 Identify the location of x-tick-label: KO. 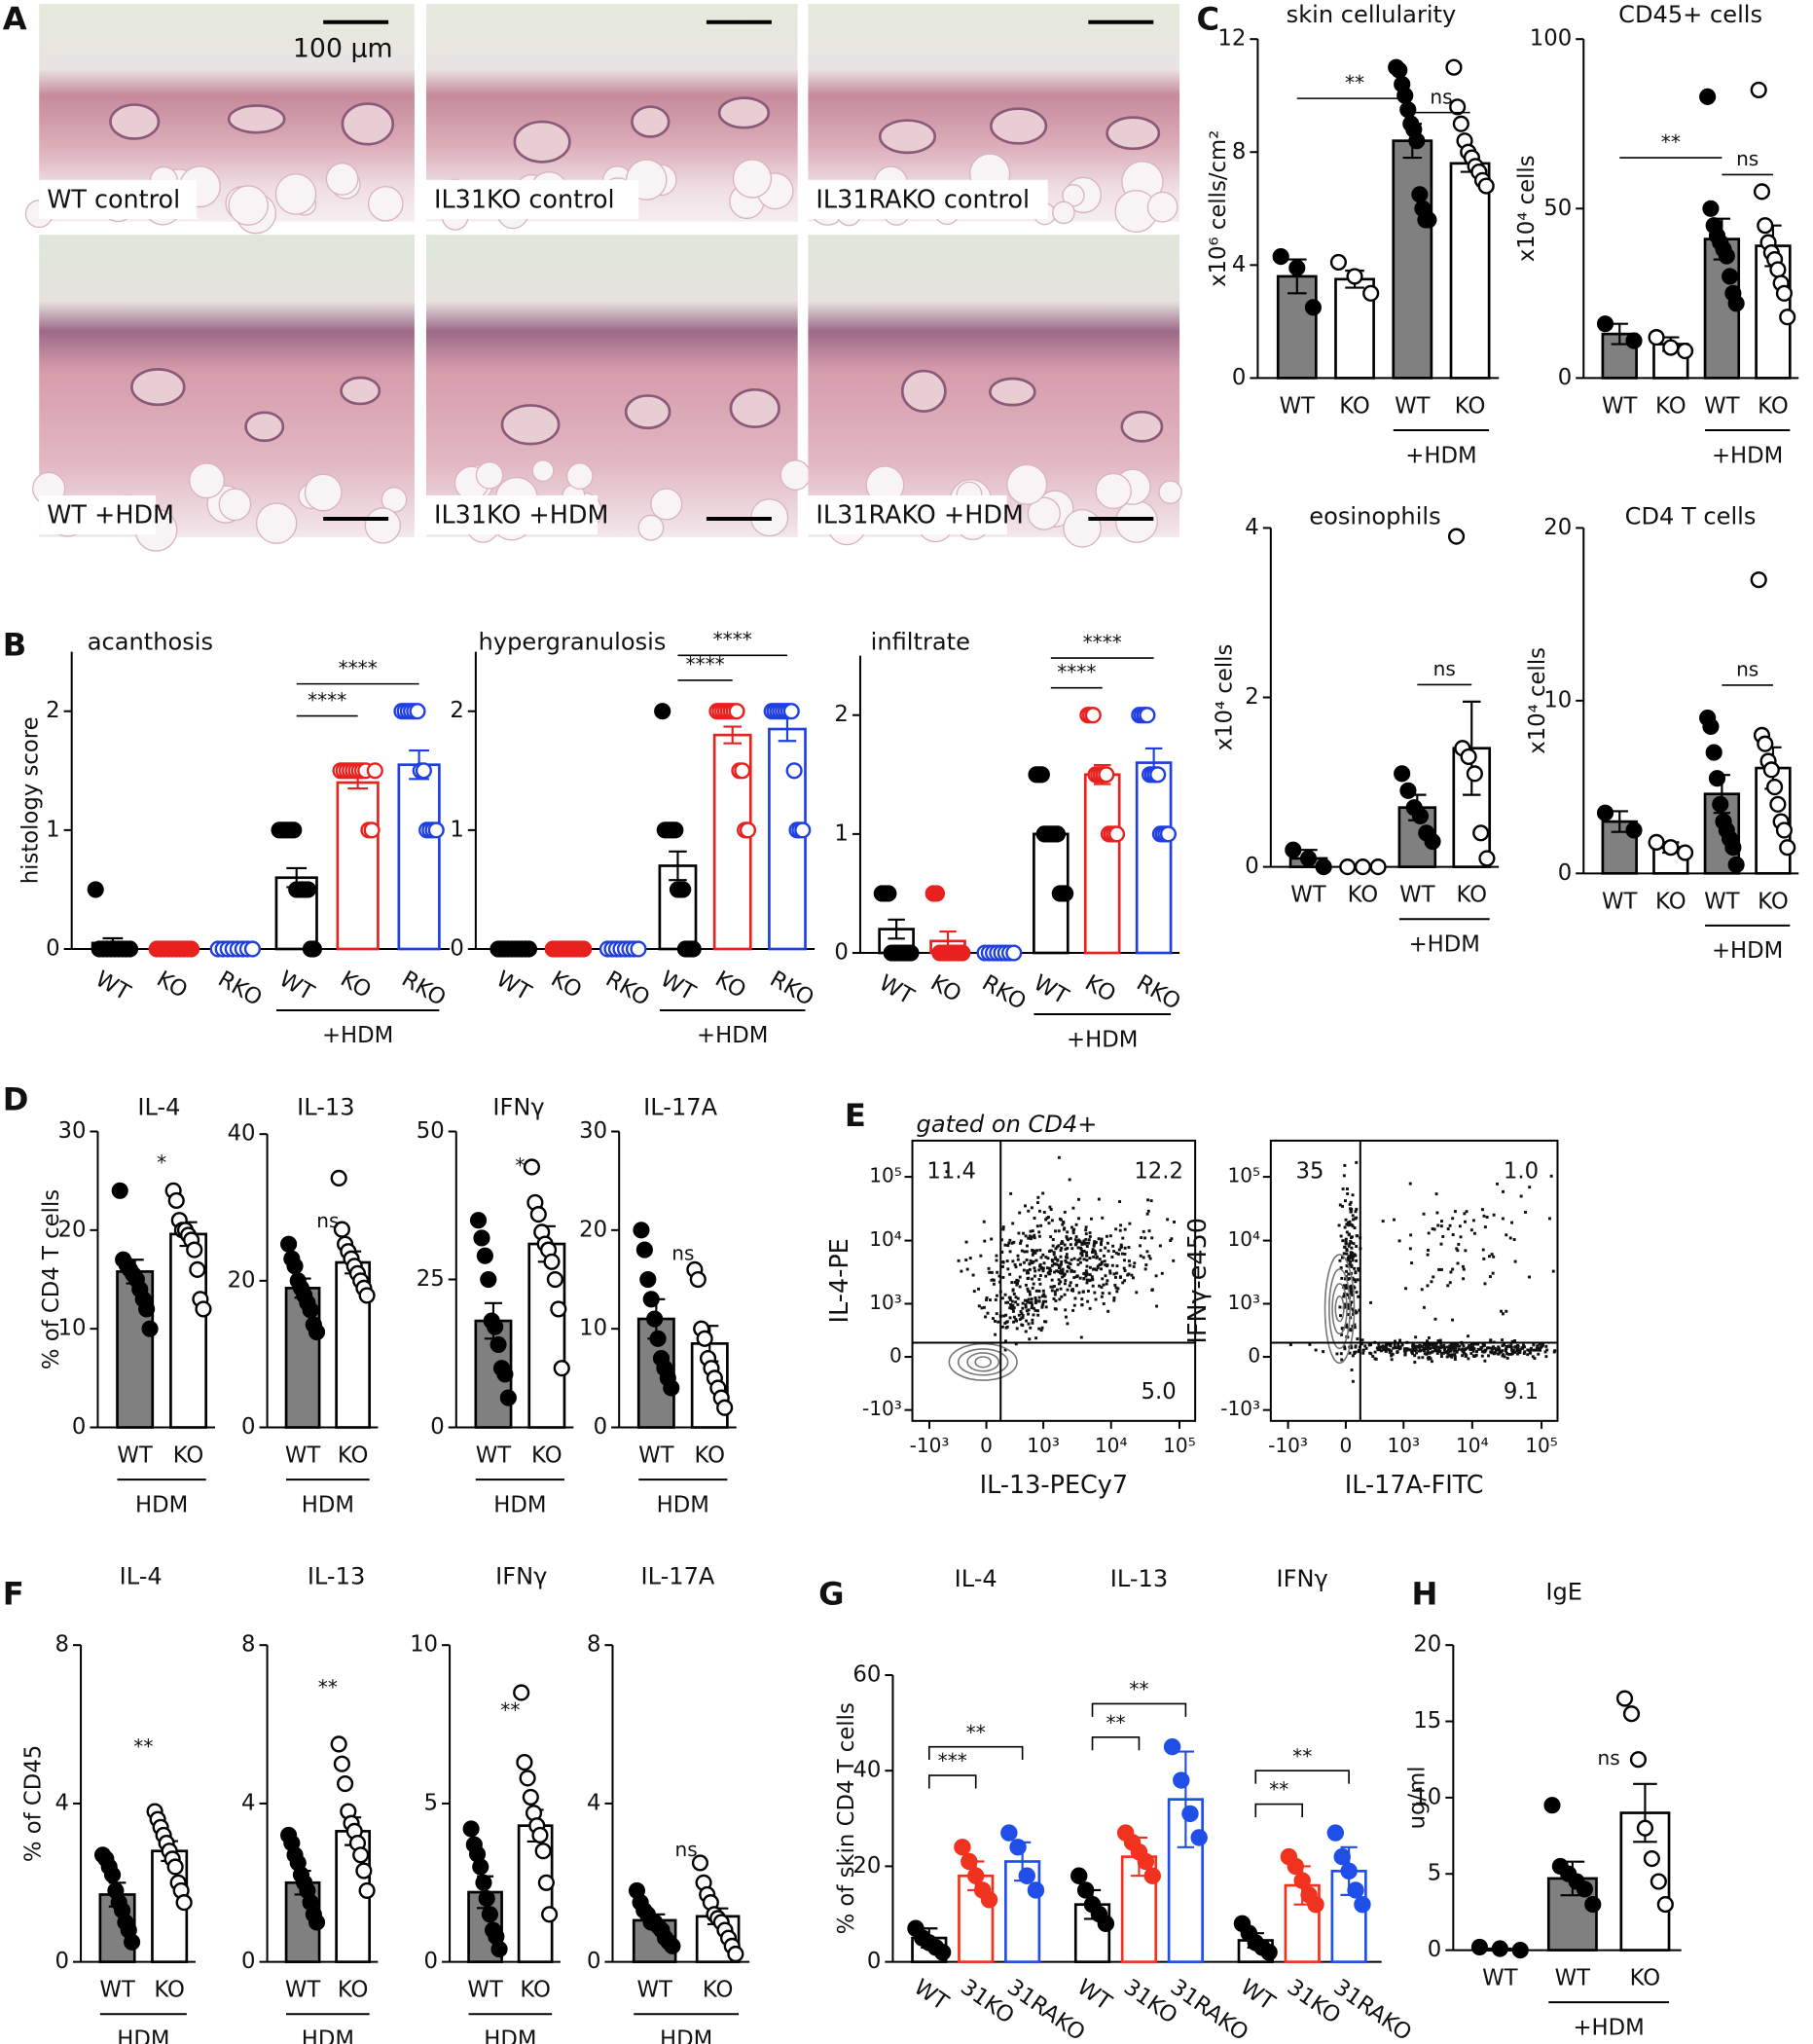
(566, 986).